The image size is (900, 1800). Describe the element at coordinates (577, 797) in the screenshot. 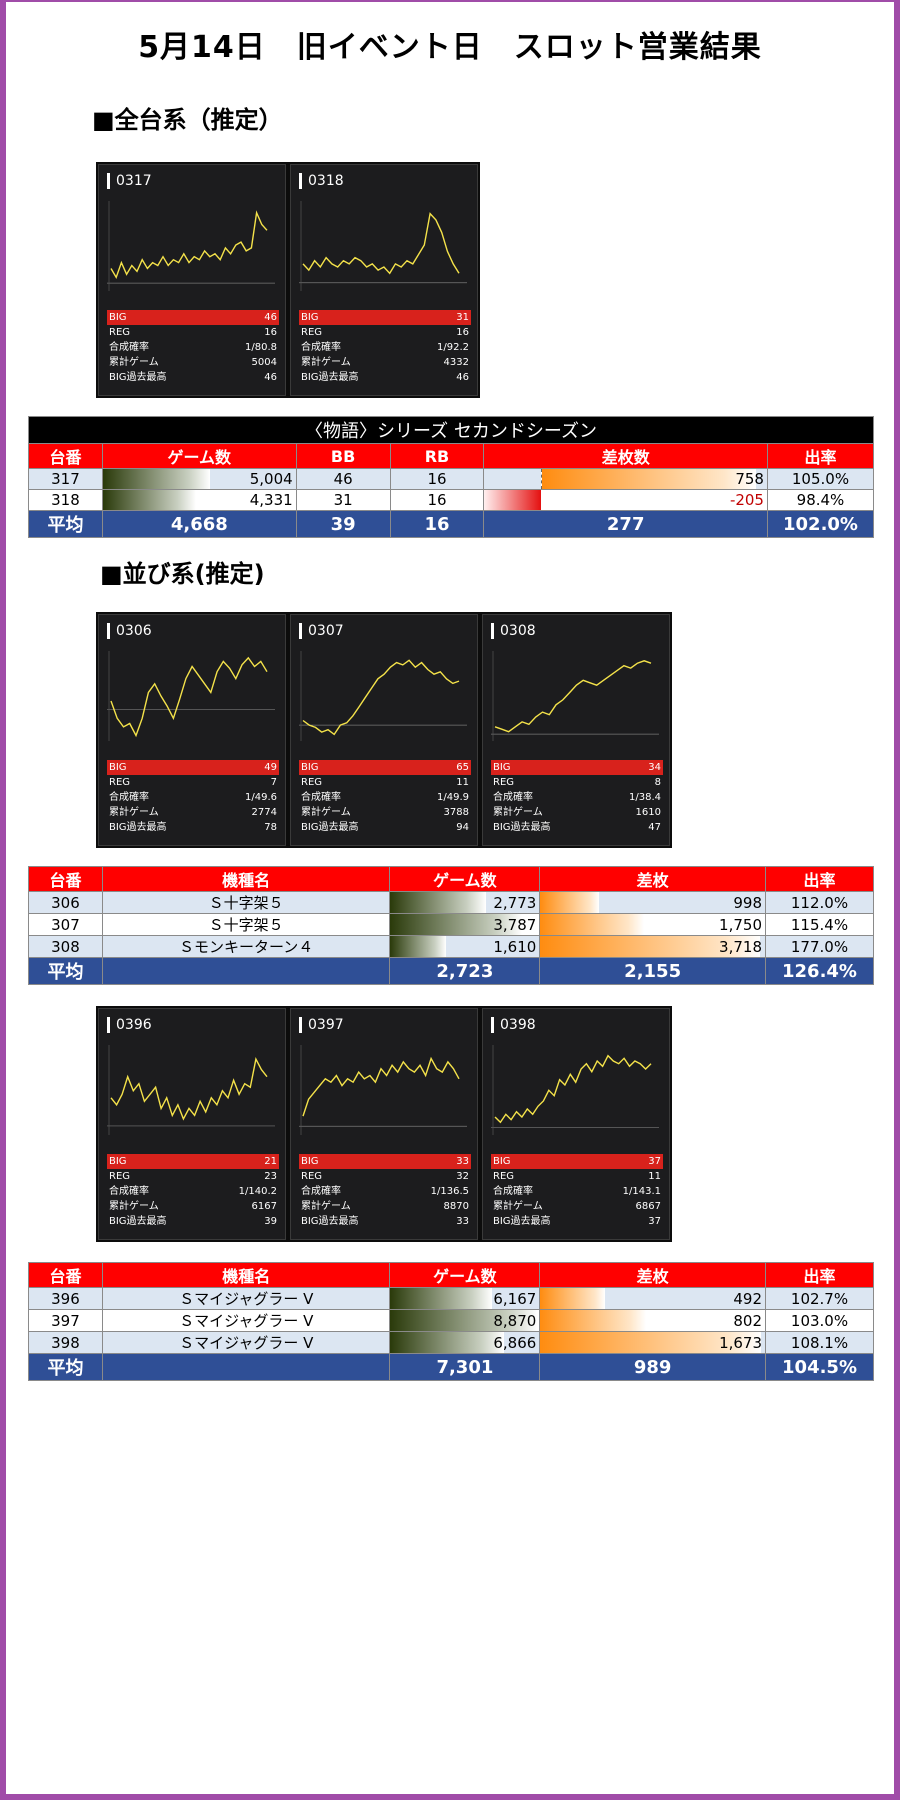

I see `card-stats: BIG 34 REG 8 合成確率 1/38.4 累計ゲーム 1610 BIG過去最高 47` at that location.